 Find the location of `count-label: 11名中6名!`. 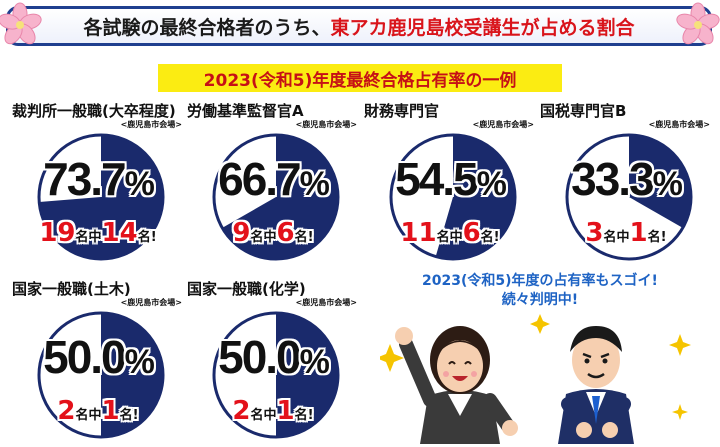

count-label: 11名中6名! is located at coordinates (450, 233).